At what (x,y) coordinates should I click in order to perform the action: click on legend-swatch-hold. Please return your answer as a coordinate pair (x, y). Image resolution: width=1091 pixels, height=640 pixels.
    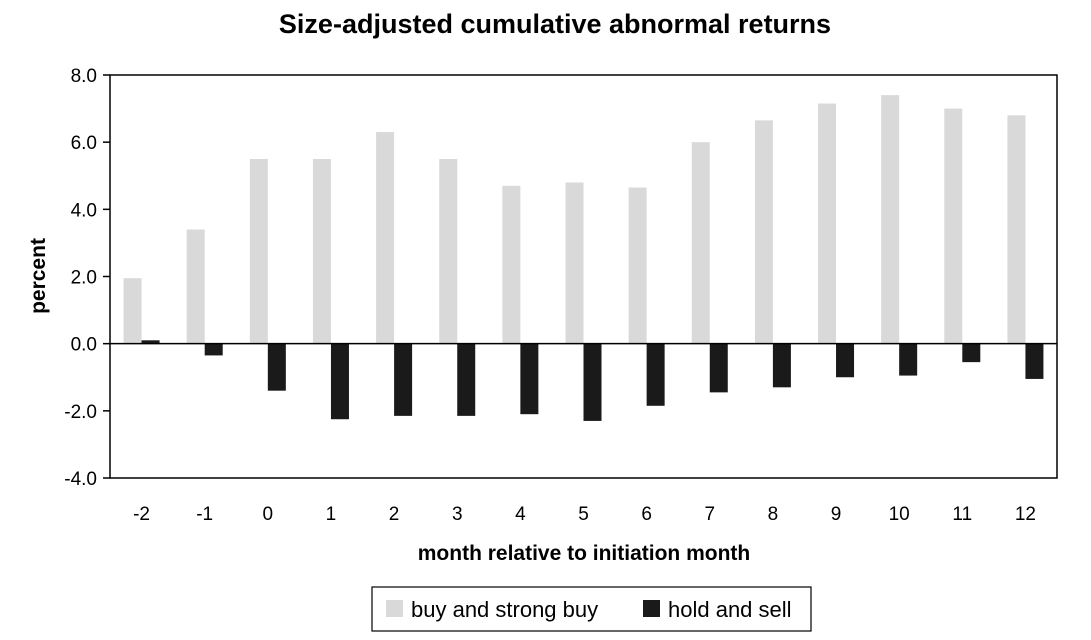
    Looking at the image, I should click on (651, 608).